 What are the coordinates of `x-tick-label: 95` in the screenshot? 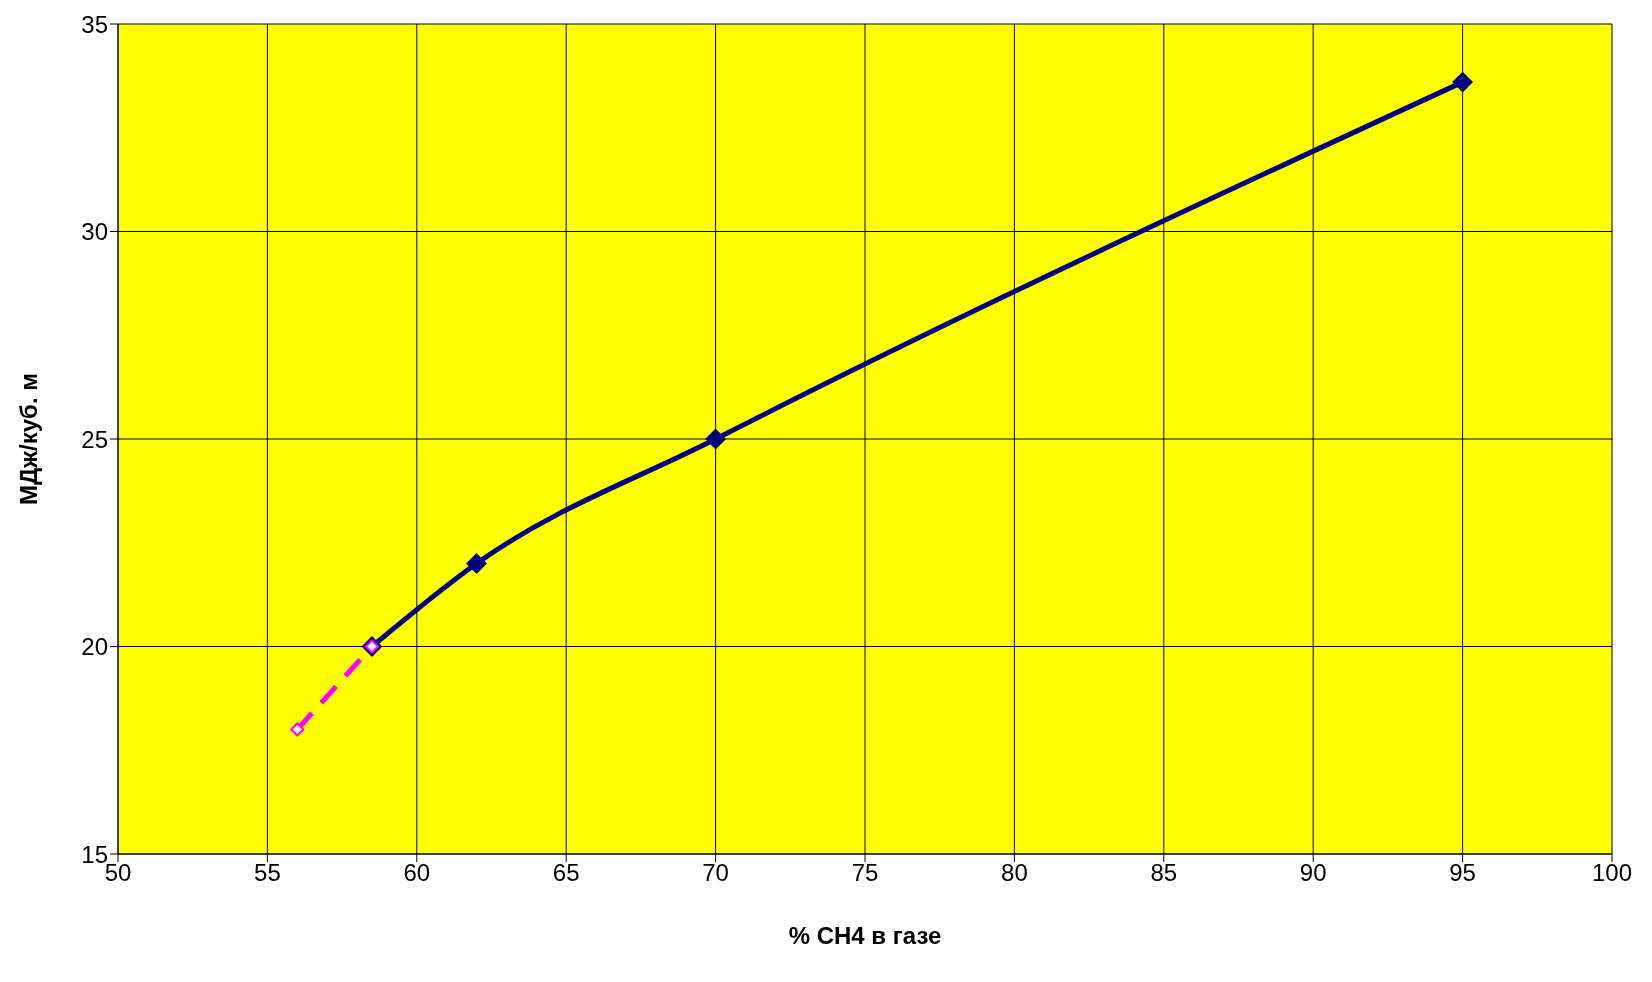 It's located at (1462, 873).